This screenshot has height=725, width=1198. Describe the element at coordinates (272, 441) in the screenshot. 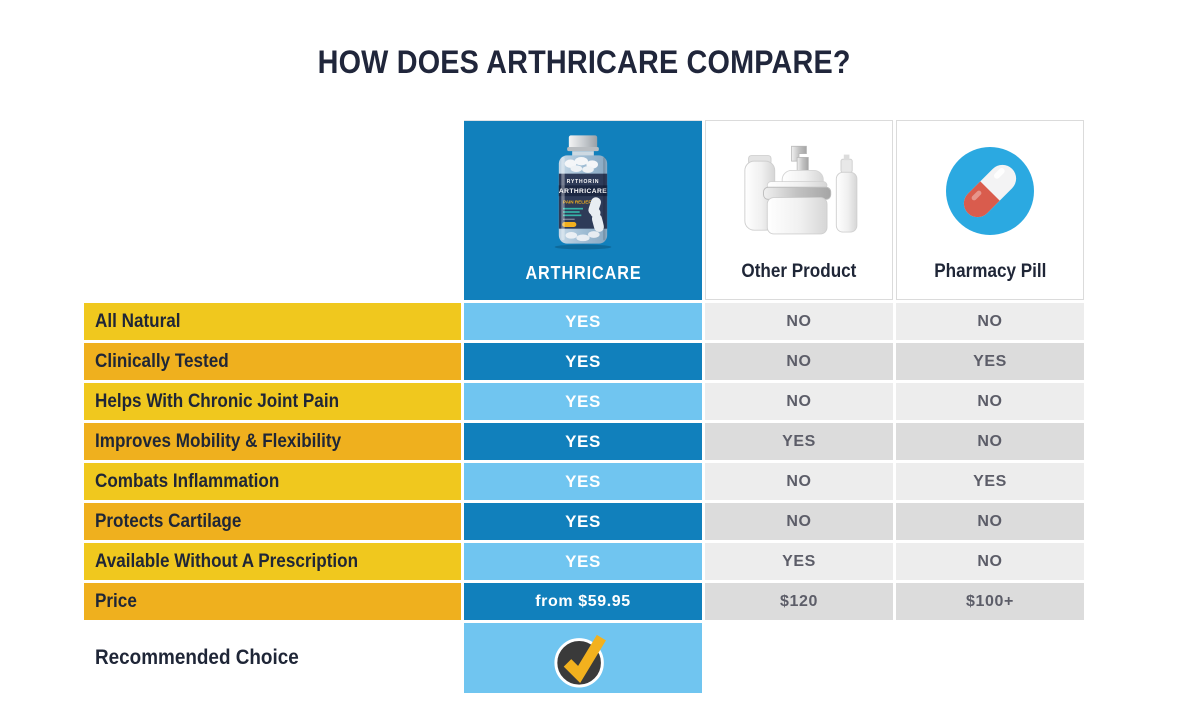

I see `feature-label: Improves Mobility & Flexibility` at that location.